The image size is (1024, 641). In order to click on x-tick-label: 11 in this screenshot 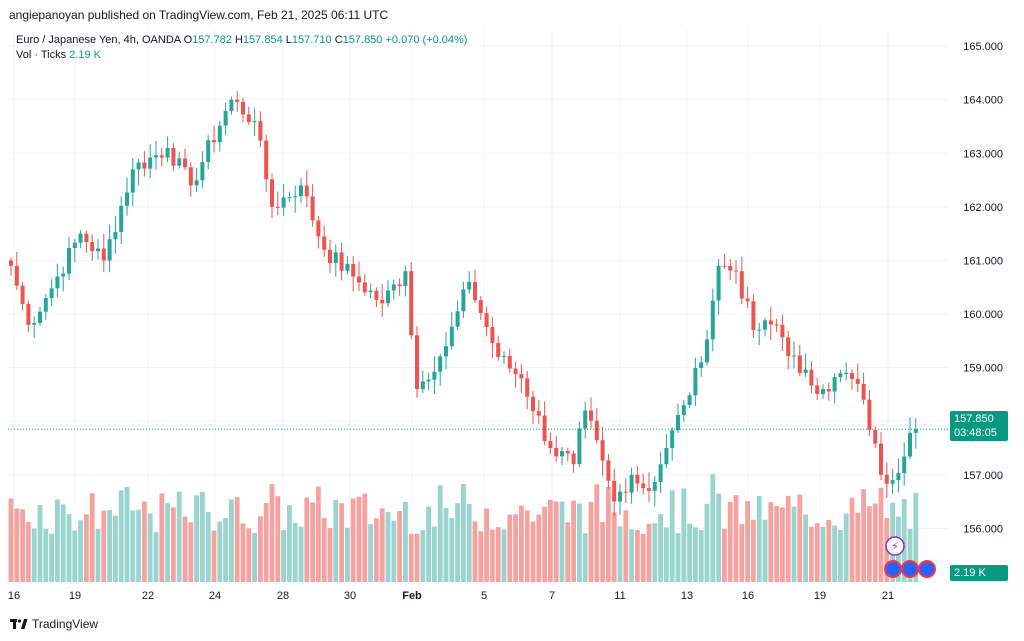, I will do `click(619, 596)`.